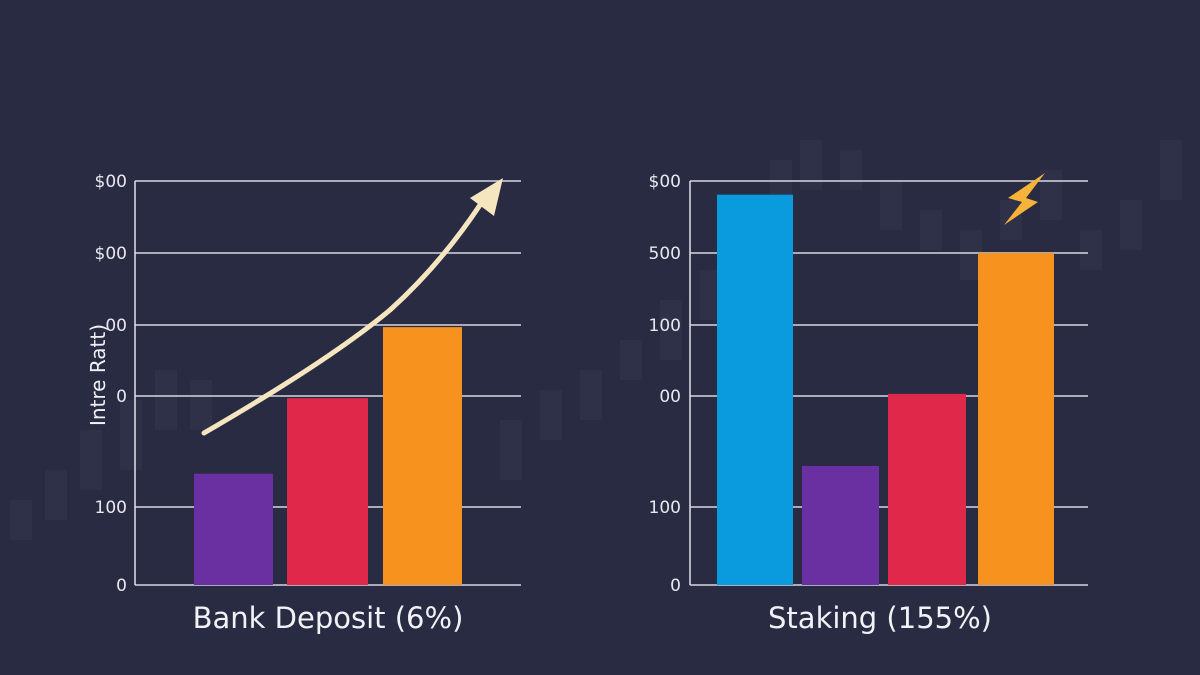  Describe the element at coordinates (880, 618) in the screenshot. I see `chart-title: Staking (155%)` at that location.